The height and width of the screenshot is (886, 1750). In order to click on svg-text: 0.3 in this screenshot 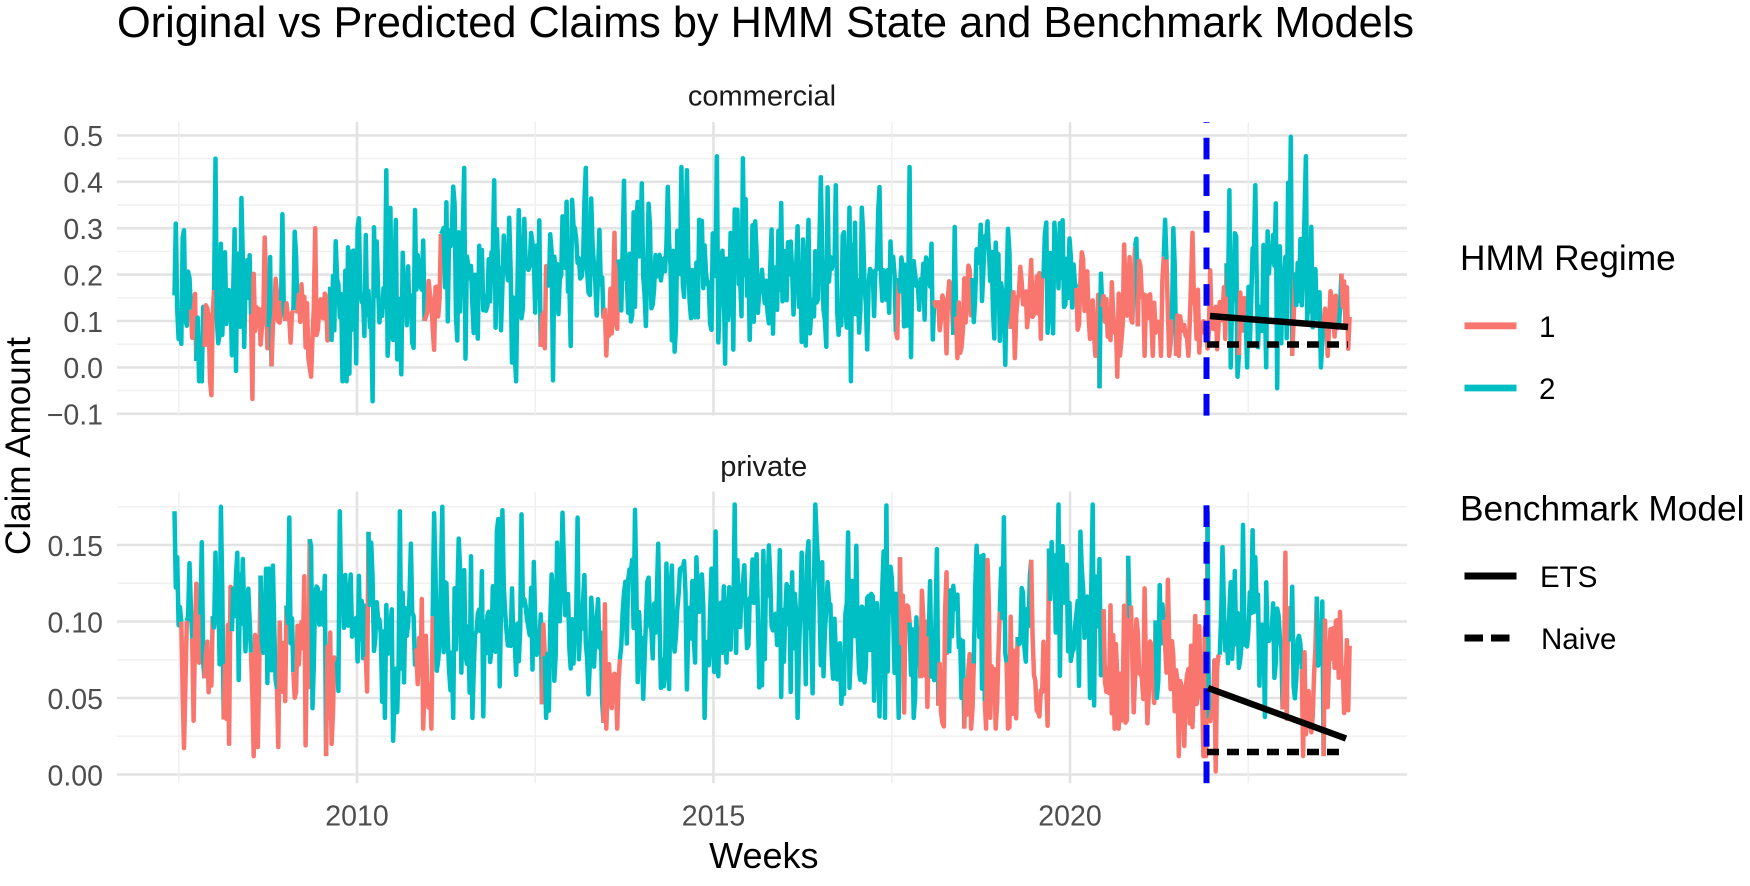, I will do `click(83, 230)`.